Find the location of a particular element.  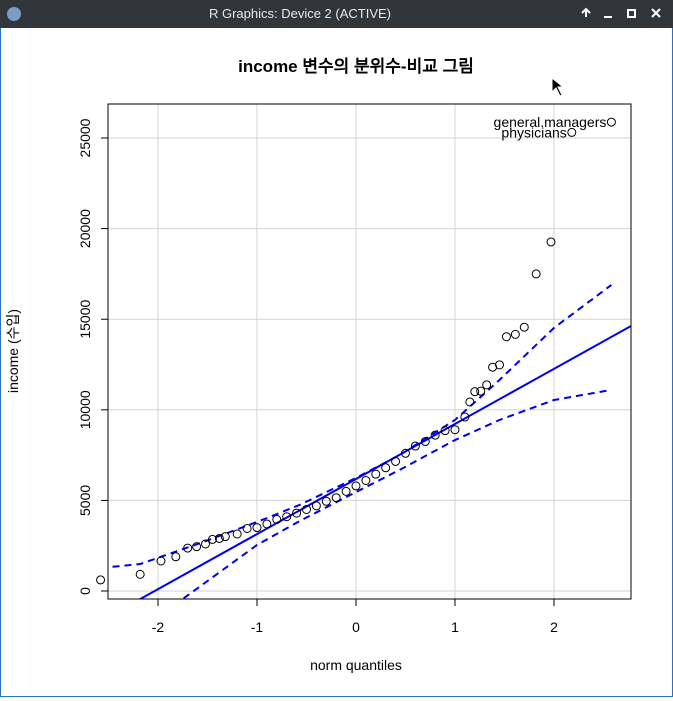

x-tick-label: -2 is located at coordinates (158, 627).